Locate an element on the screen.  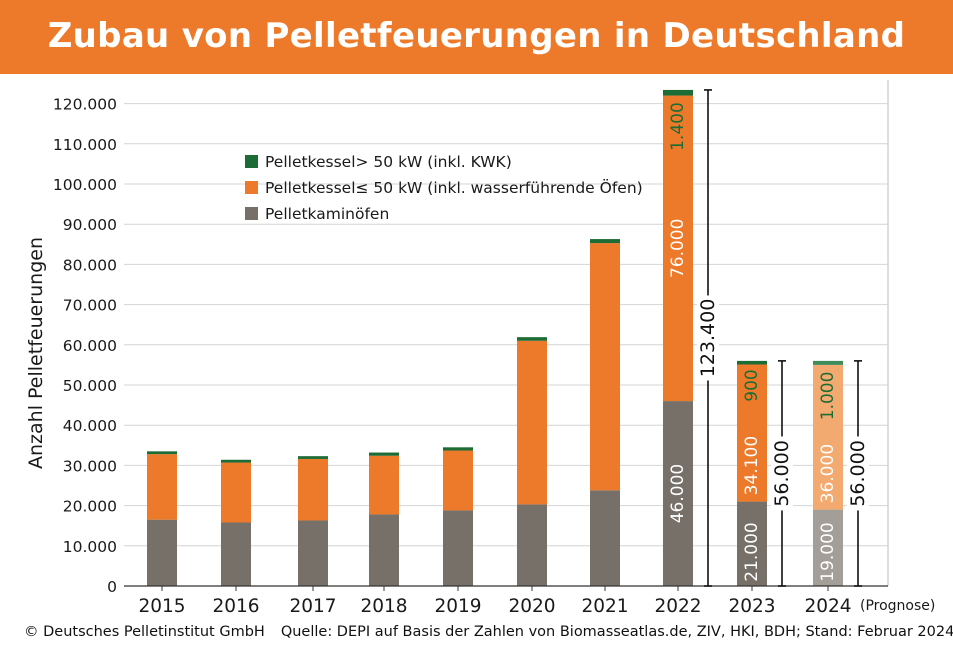
y-axis-title: Anzahl Pelletfeuerungen is located at coordinates (36, 353).